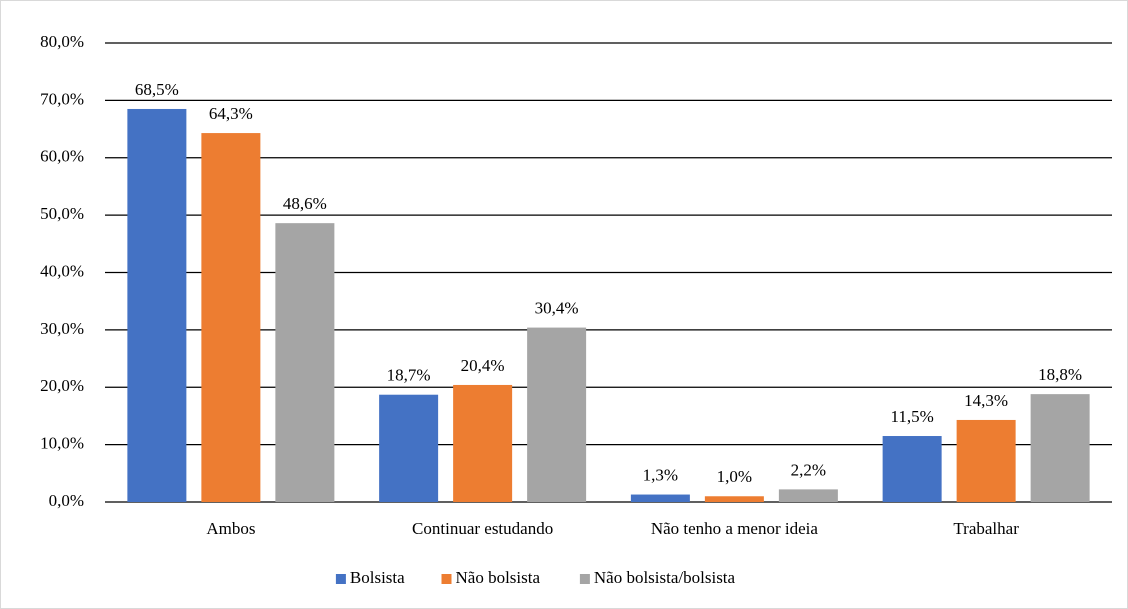 This screenshot has height=609, width=1128. Describe the element at coordinates (986, 528) in the screenshot. I see `x-tick-label: Trabalhar` at that location.